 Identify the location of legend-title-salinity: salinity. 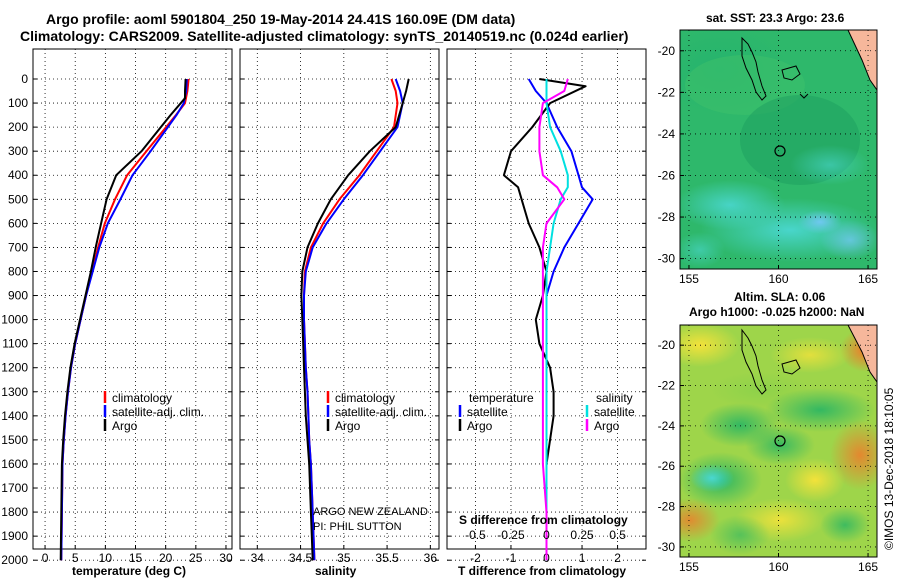
(614, 398).